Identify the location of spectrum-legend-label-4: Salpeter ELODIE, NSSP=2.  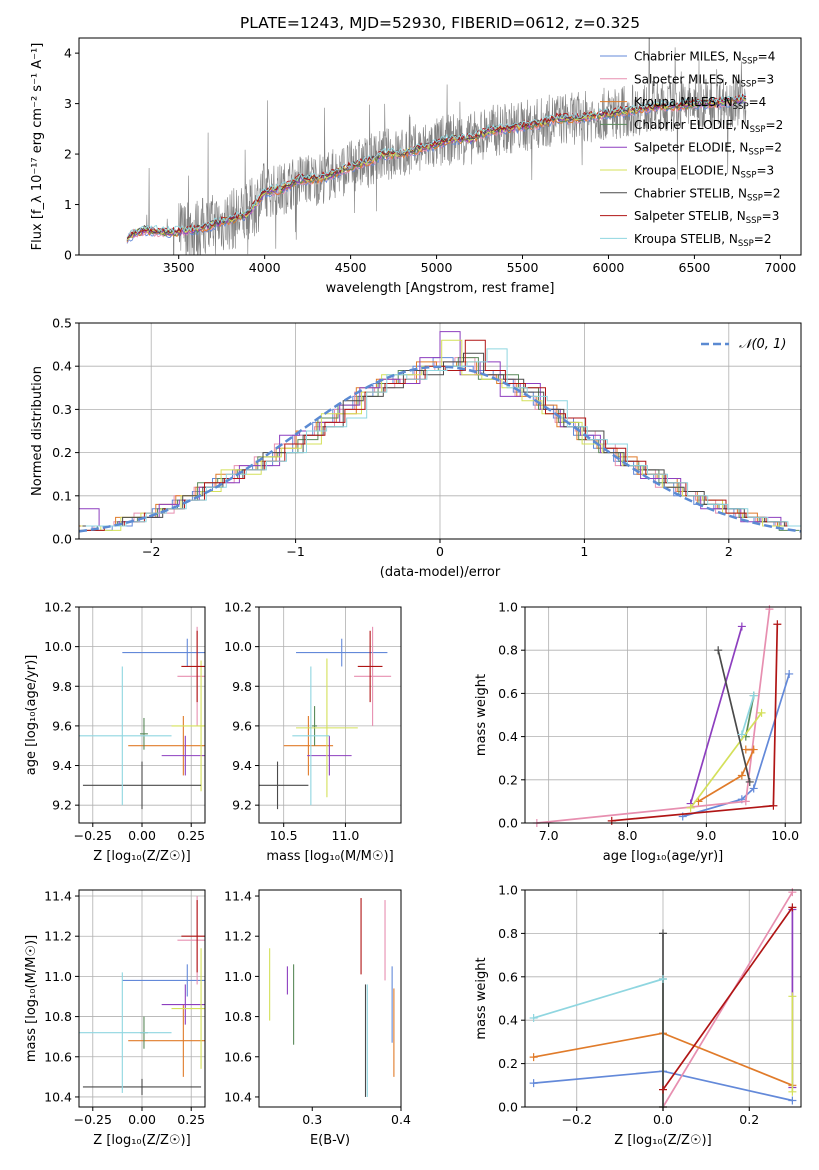
(708, 149).